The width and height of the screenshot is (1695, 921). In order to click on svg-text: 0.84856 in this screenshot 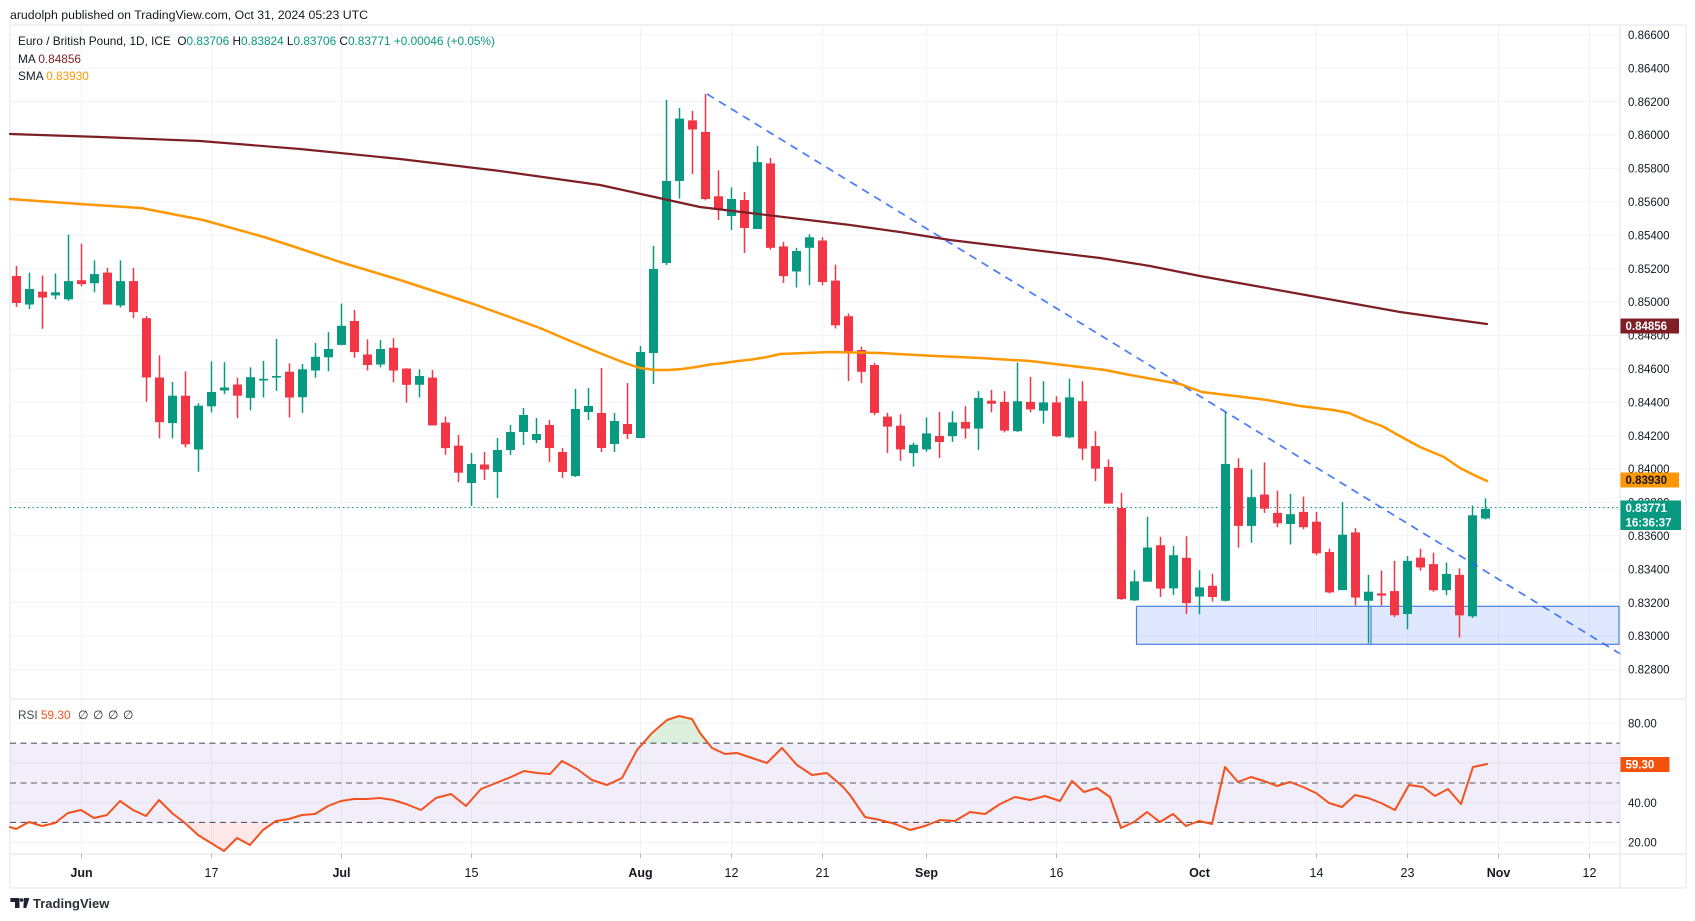, I will do `click(1647, 327)`.